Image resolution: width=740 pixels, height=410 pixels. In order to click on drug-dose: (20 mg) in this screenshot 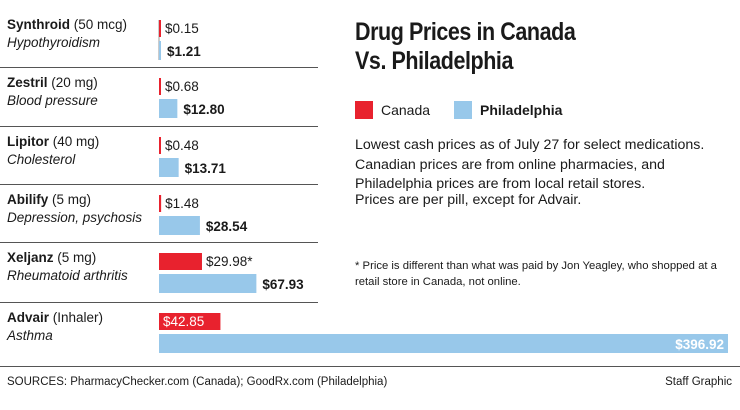, I will do `click(72, 82)`.